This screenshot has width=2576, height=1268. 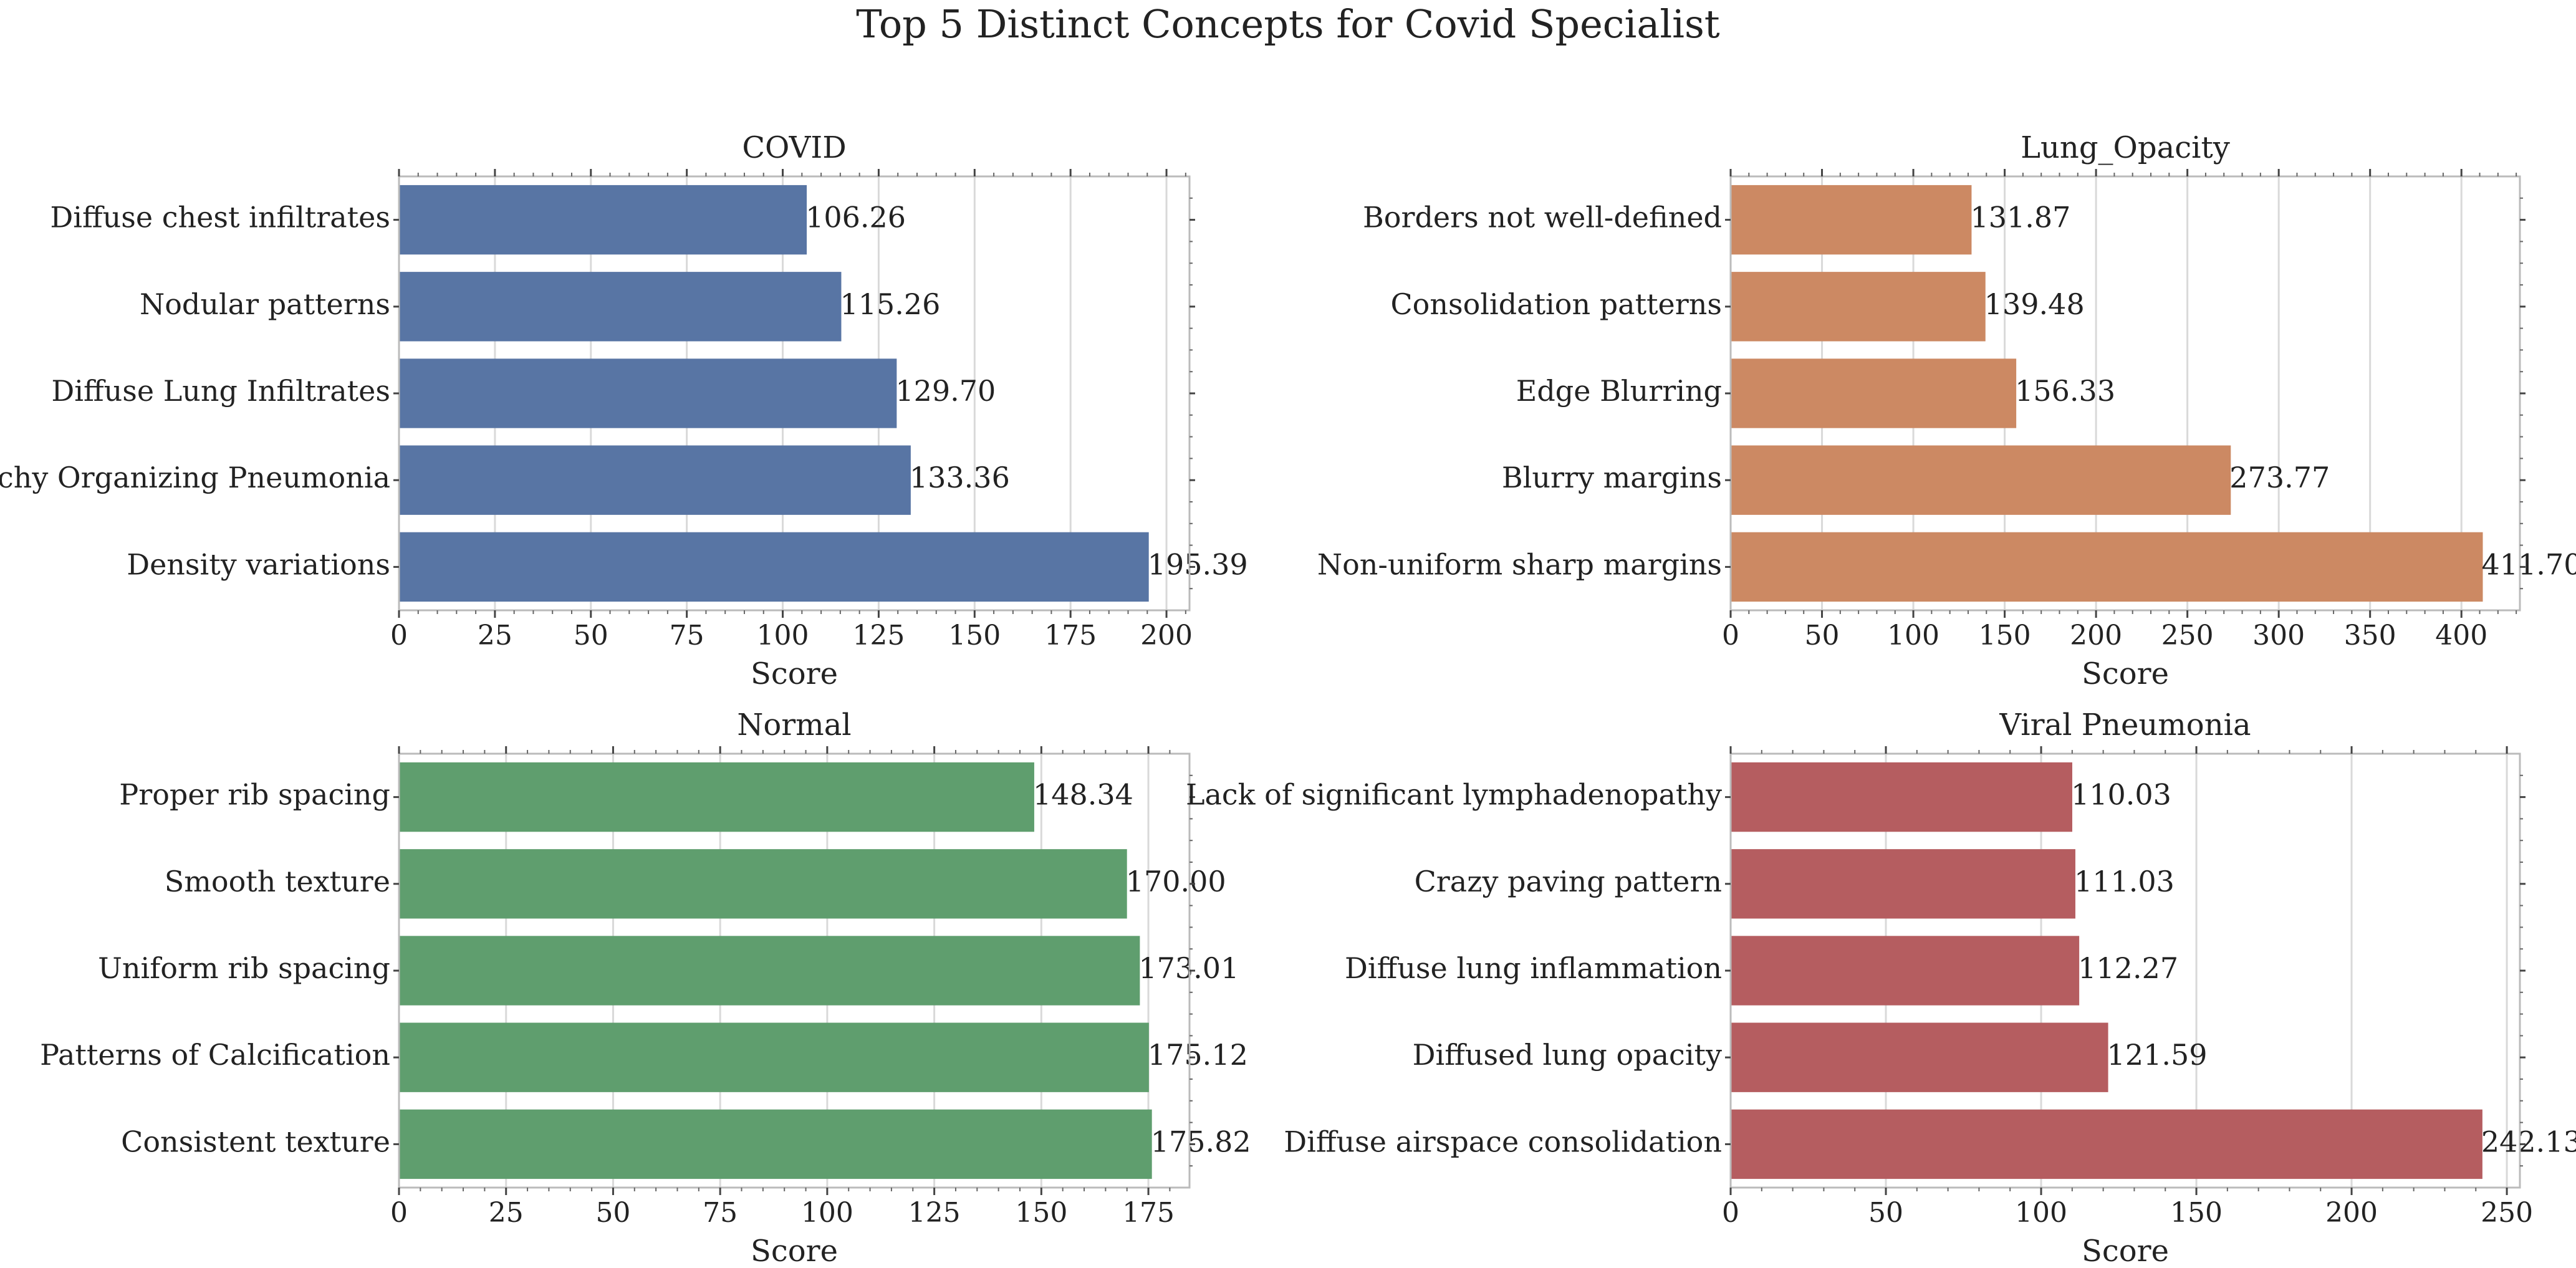 I want to click on category-label: Edge Blurring, so click(x=1619, y=391).